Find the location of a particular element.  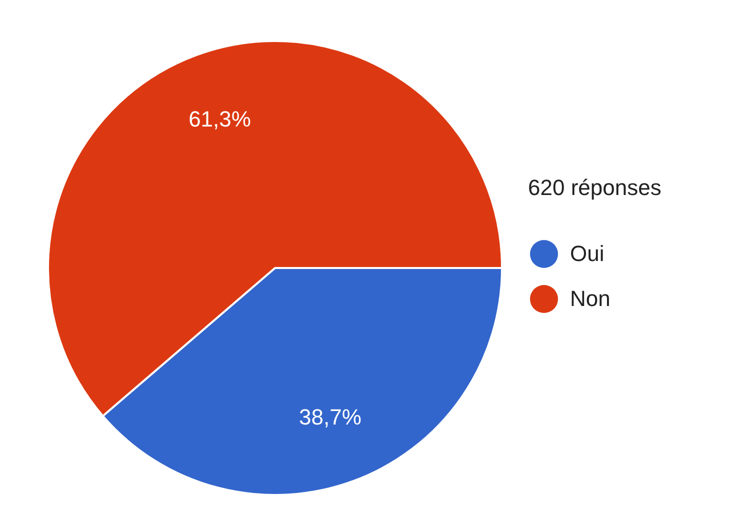

data-label: 38,7% is located at coordinates (330, 417).